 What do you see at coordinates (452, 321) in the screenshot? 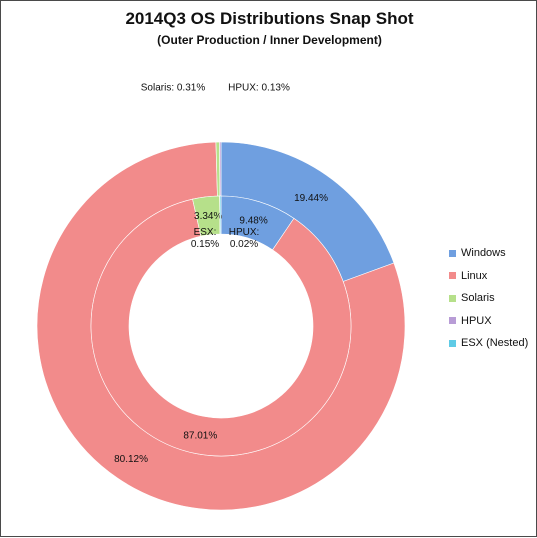
I see `legend-swatch-hpux` at bounding box center [452, 321].